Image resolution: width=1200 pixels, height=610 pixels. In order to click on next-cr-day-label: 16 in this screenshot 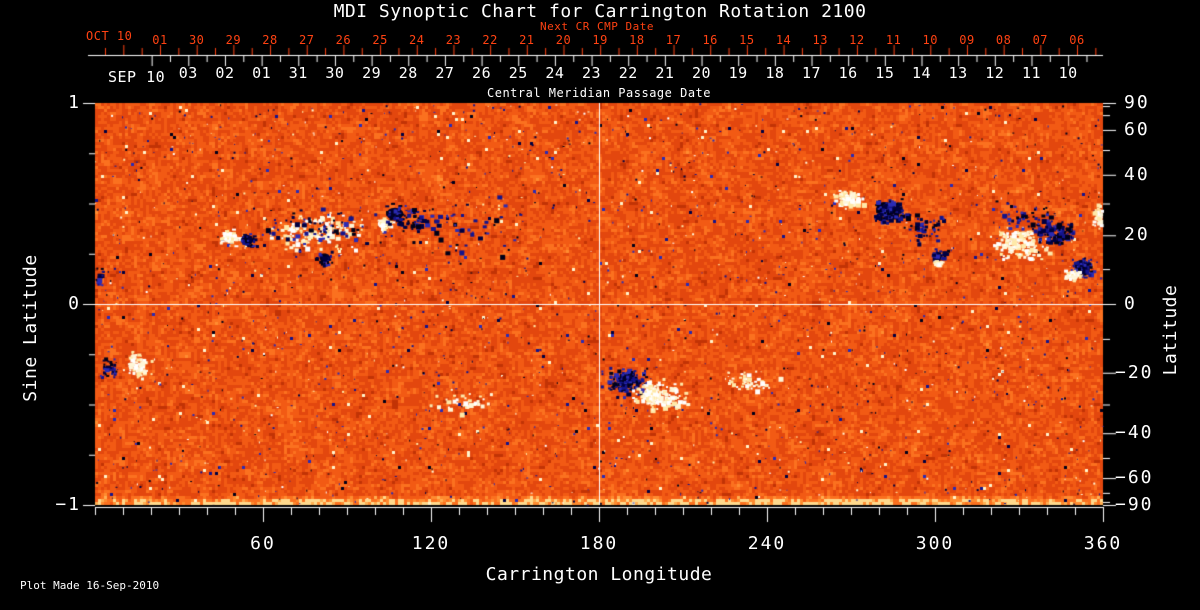, I will do `click(710, 40)`.